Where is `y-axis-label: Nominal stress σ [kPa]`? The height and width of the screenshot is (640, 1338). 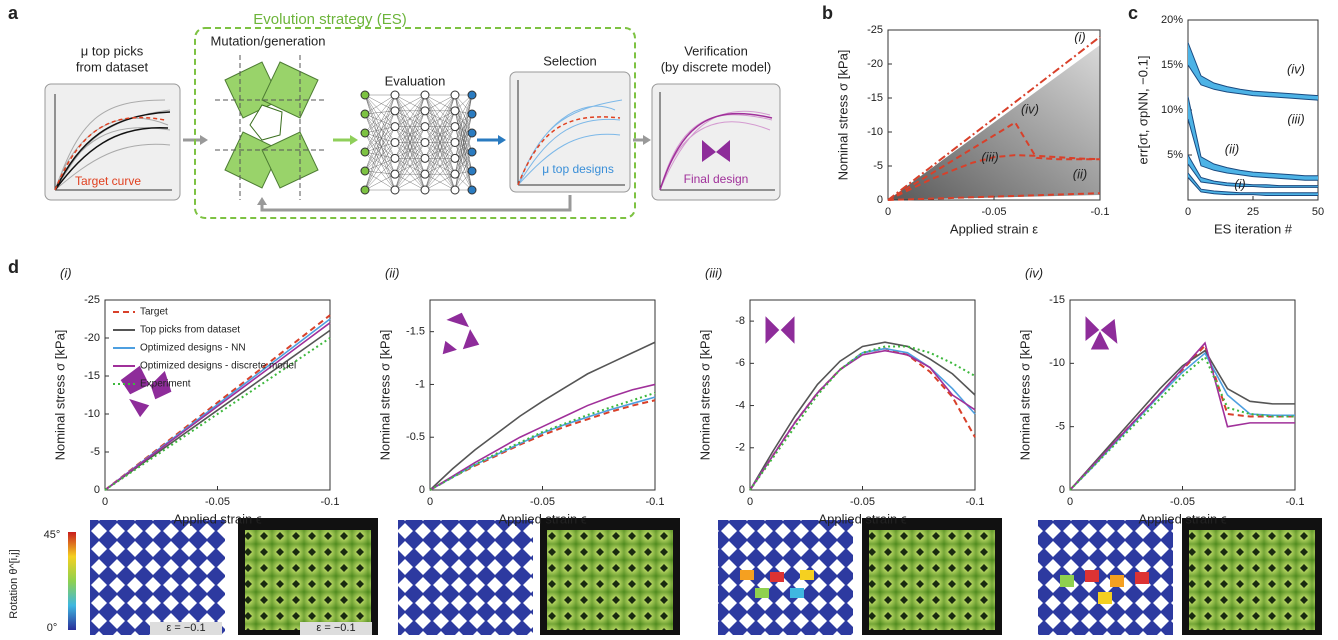 y-axis-label: Nominal stress σ [kPa] is located at coordinates (59, 395).